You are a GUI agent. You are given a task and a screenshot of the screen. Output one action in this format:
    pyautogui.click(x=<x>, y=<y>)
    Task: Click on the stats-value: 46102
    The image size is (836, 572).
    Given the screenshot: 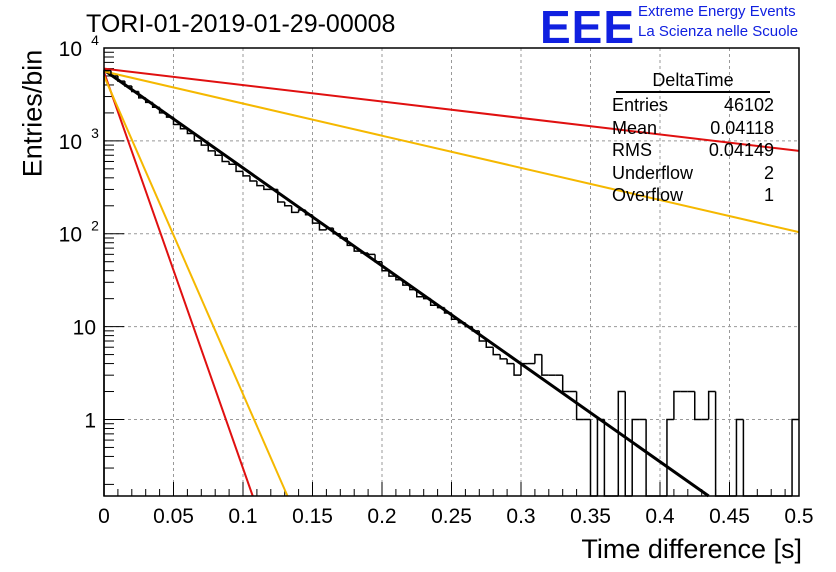 What is the action you would take?
    pyautogui.click(x=748, y=105)
    